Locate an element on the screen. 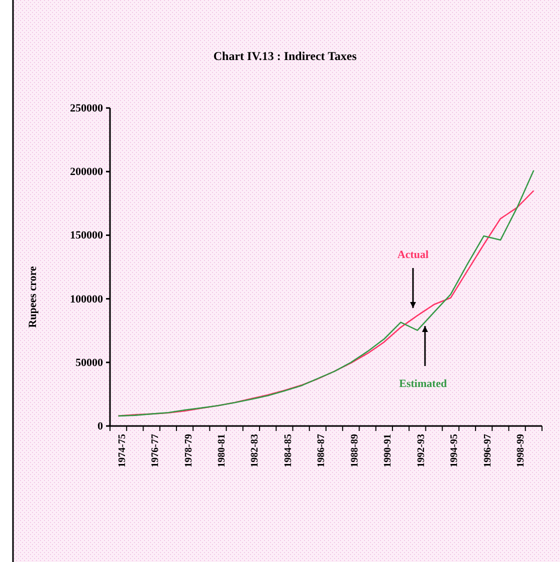  y-tick-label: 0 is located at coordinates (101, 426).